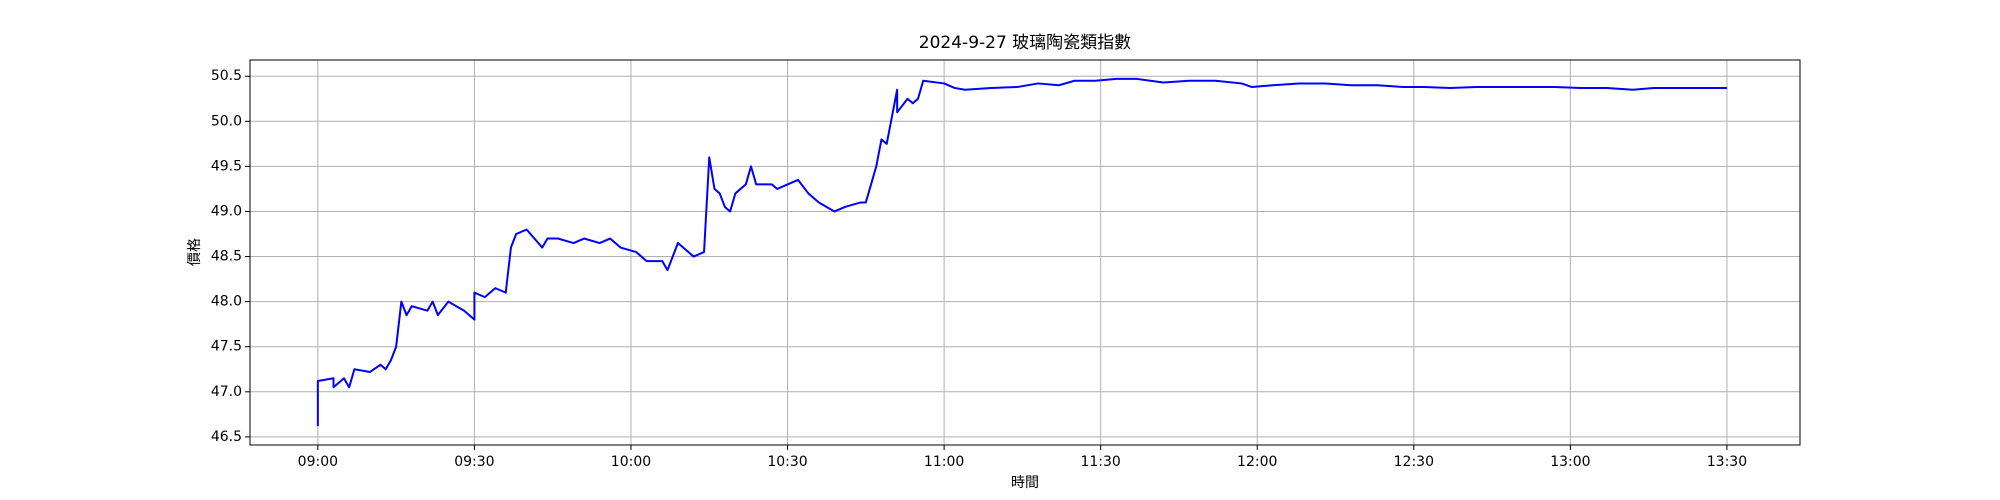  What do you see at coordinates (226, 166) in the screenshot?
I see `y-tick-label: 49.5` at bounding box center [226, 166].